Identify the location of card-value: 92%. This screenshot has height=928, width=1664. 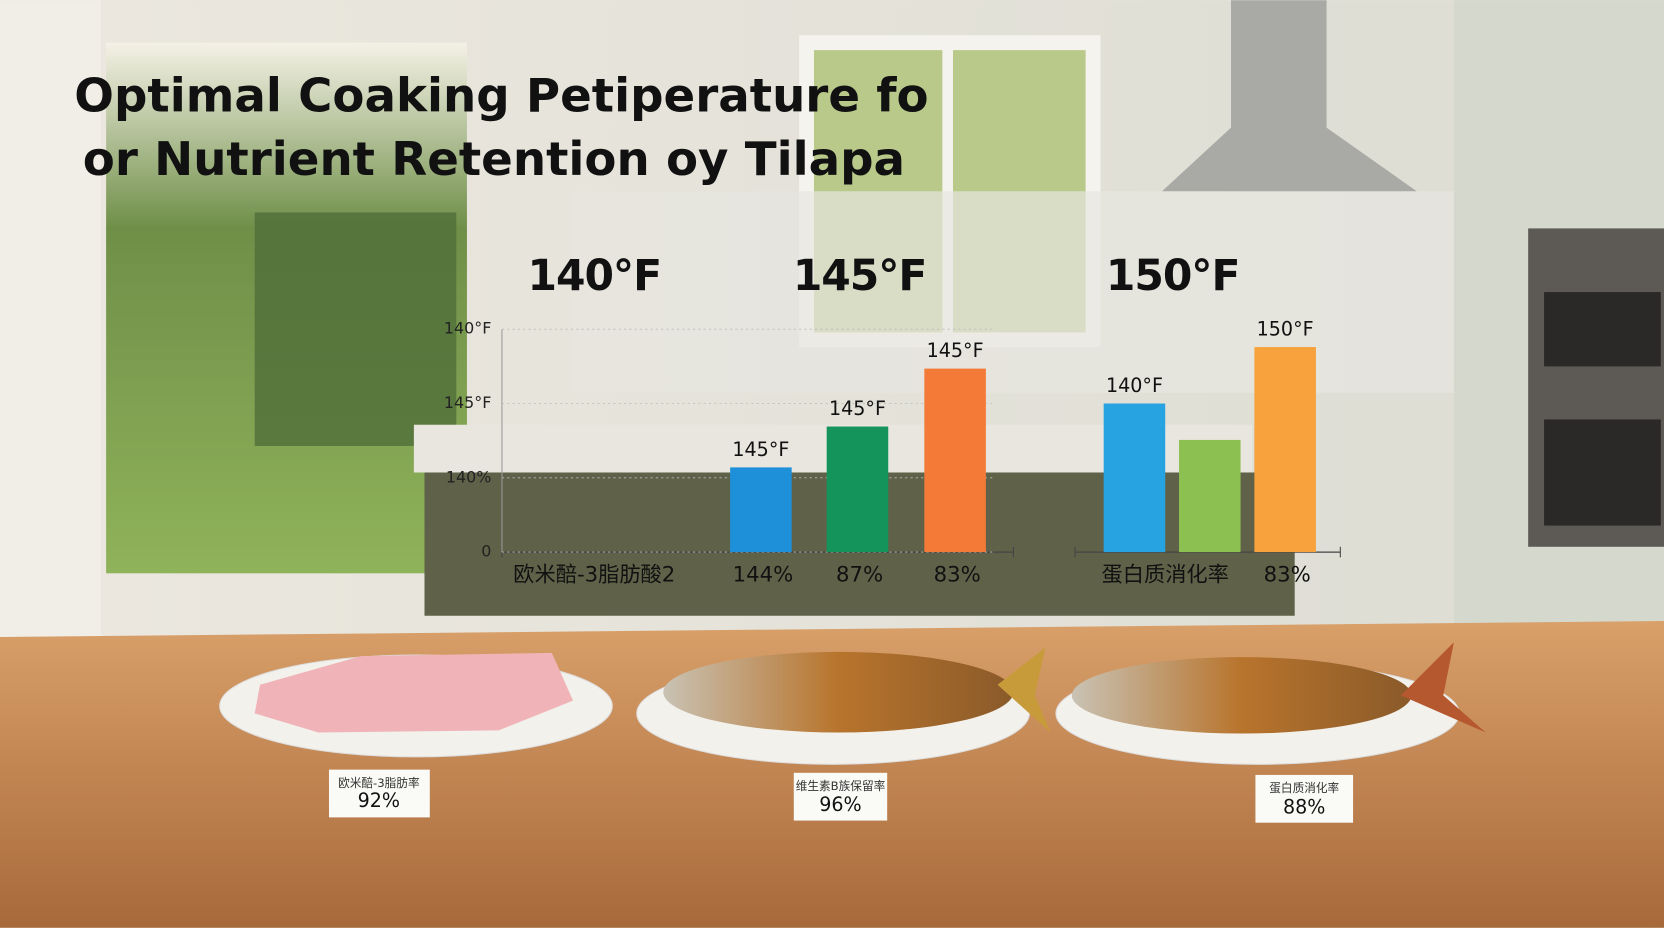
(379, 800).